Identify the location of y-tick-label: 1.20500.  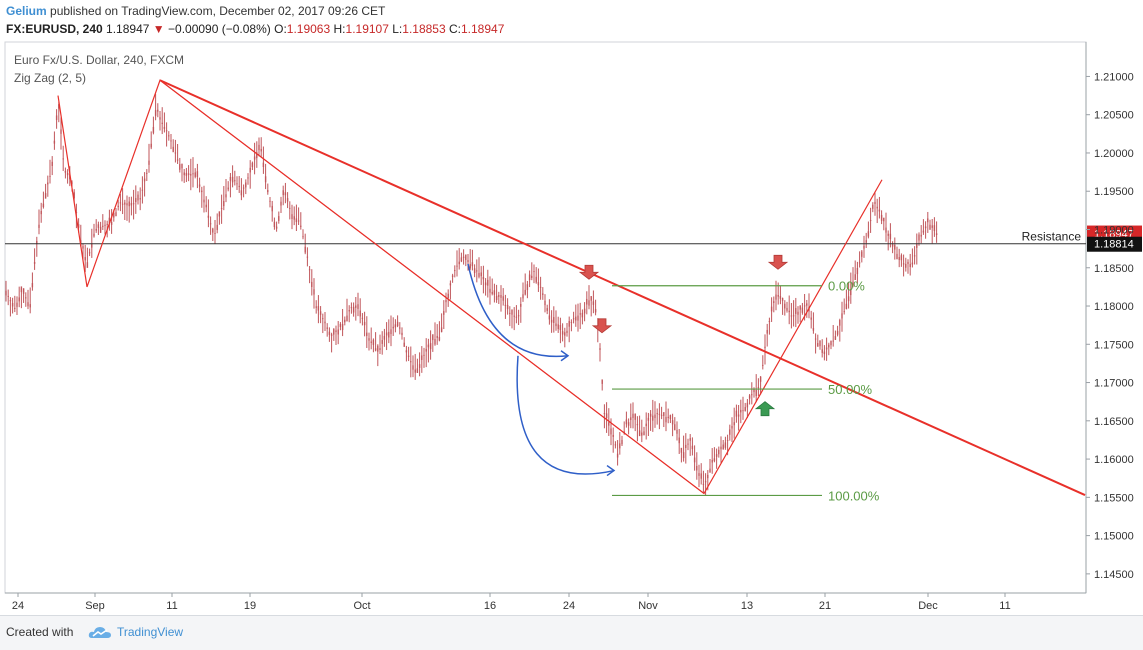
(1114, 116).